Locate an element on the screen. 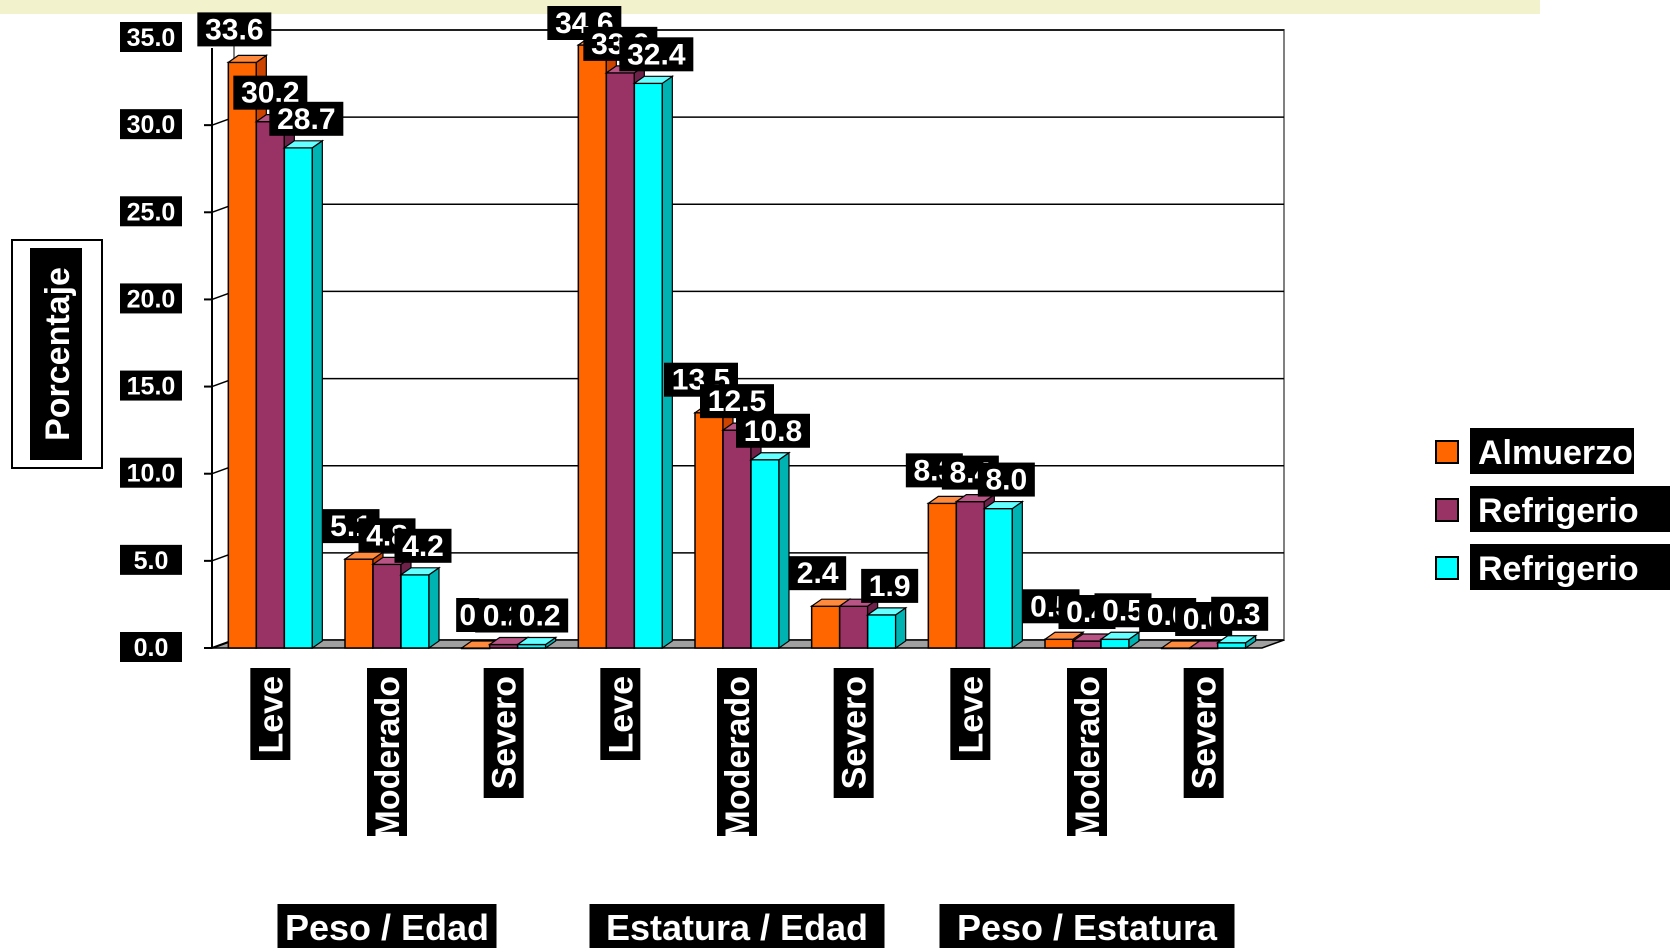 Image resolution: width=1676 pixels, height=948 pixels. group-label-1: Estatura / Edad is located at coordinates (737, 927).